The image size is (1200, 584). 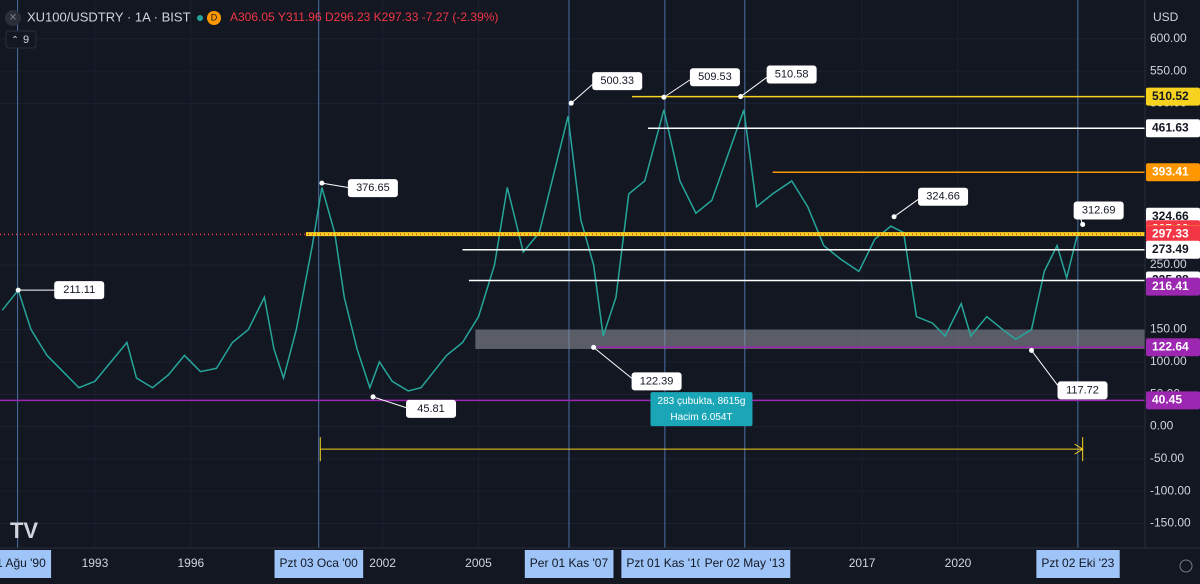 I want to click on callout-label: 509.53, so click(x=715, y=77).